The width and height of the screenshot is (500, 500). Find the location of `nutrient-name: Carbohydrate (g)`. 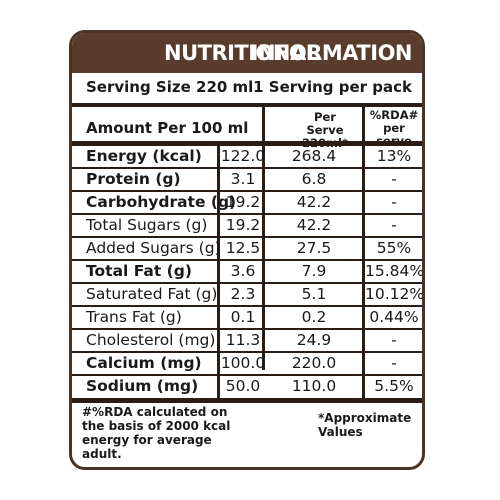

nutrient-name: Carbohydrate (g) is located at coordinates (161, 202).